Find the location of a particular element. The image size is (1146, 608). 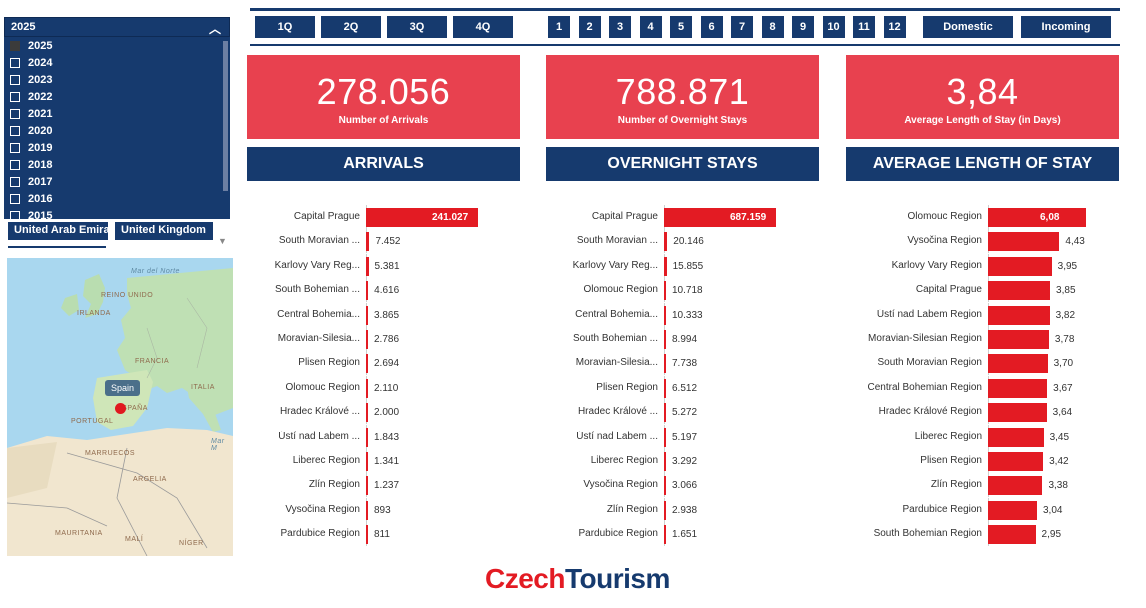

year-option: 2021 is located at coordinates (117, 113).